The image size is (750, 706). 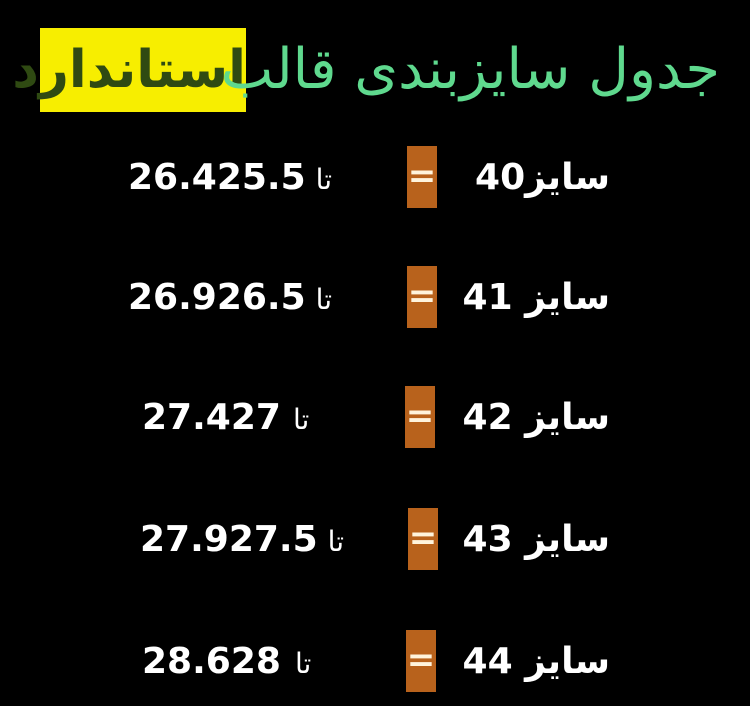 What do you see at coordinates (261, 177) in the screenshot?
I see `range-from: 25.5` at bounding box center [261, 177].